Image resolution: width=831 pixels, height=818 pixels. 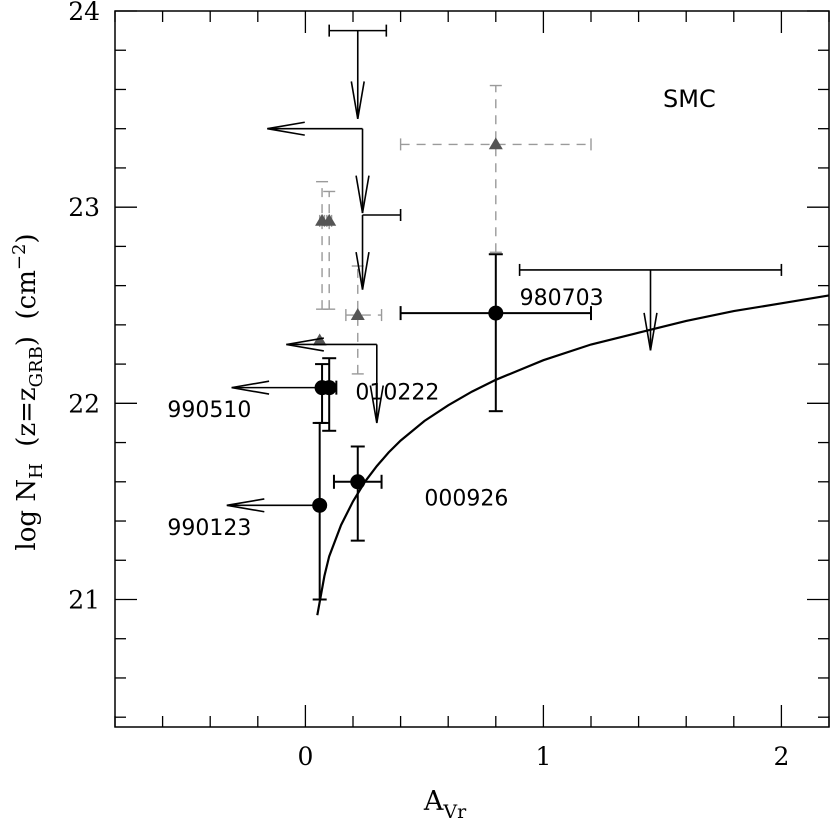 I want to click on x-axis-title: AVr, so click(x=445, y=802).